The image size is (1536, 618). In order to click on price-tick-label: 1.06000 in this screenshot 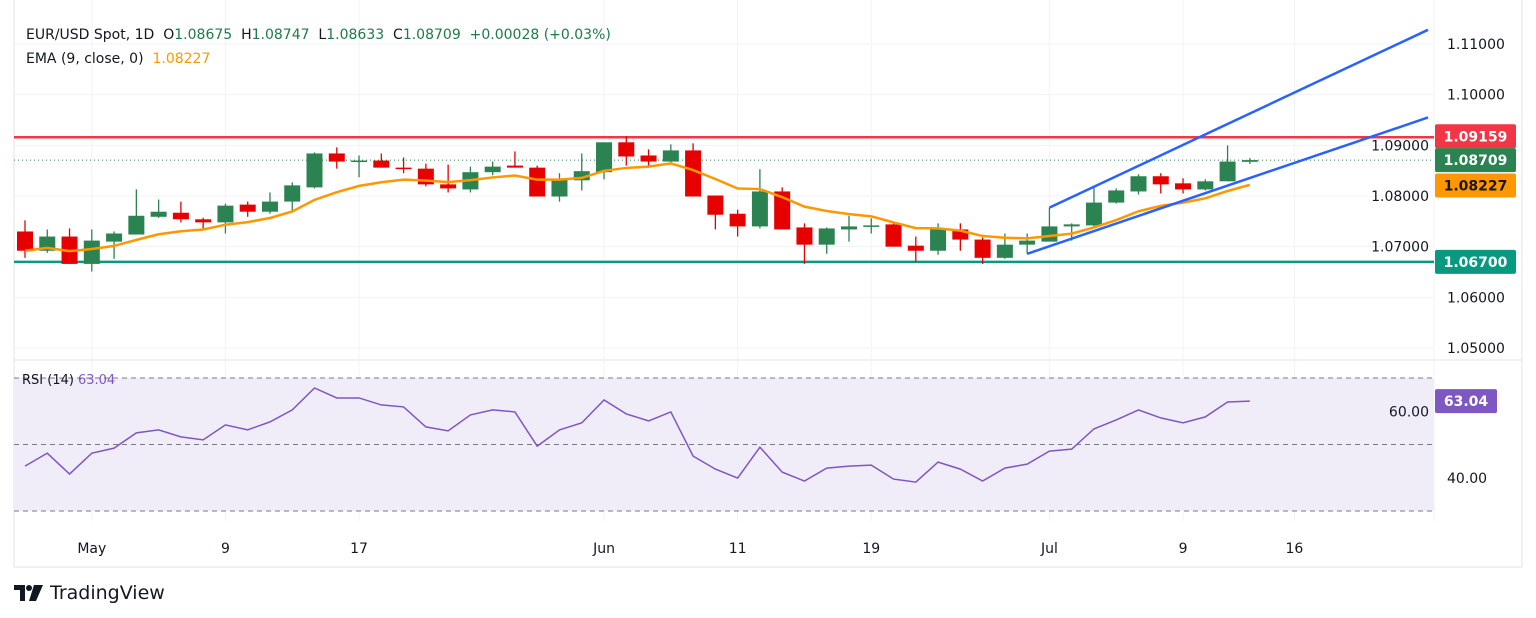, I will do `click(1476, 298)`.